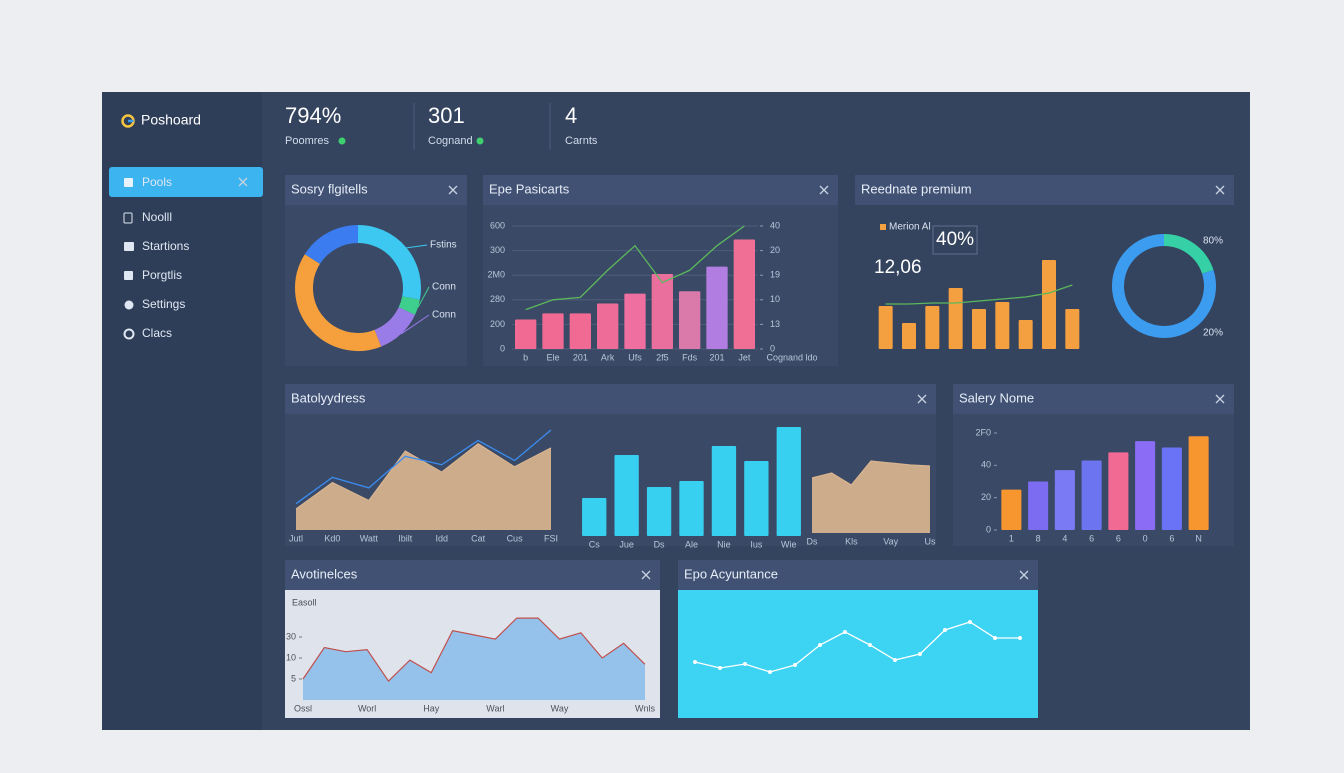 The width and height of the screenshot is (1344, 773). What do you see at coordinates (182, 411) in the screenshot?
I see `sidebar` at bounding box center [182, 411].